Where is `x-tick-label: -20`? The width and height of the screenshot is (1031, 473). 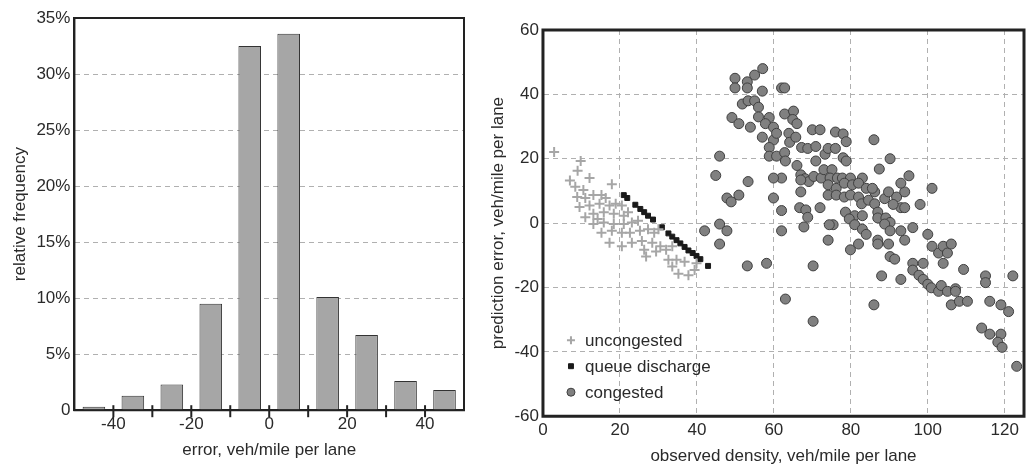 x-tick-label: -20 is located at coordinates (191, 424).